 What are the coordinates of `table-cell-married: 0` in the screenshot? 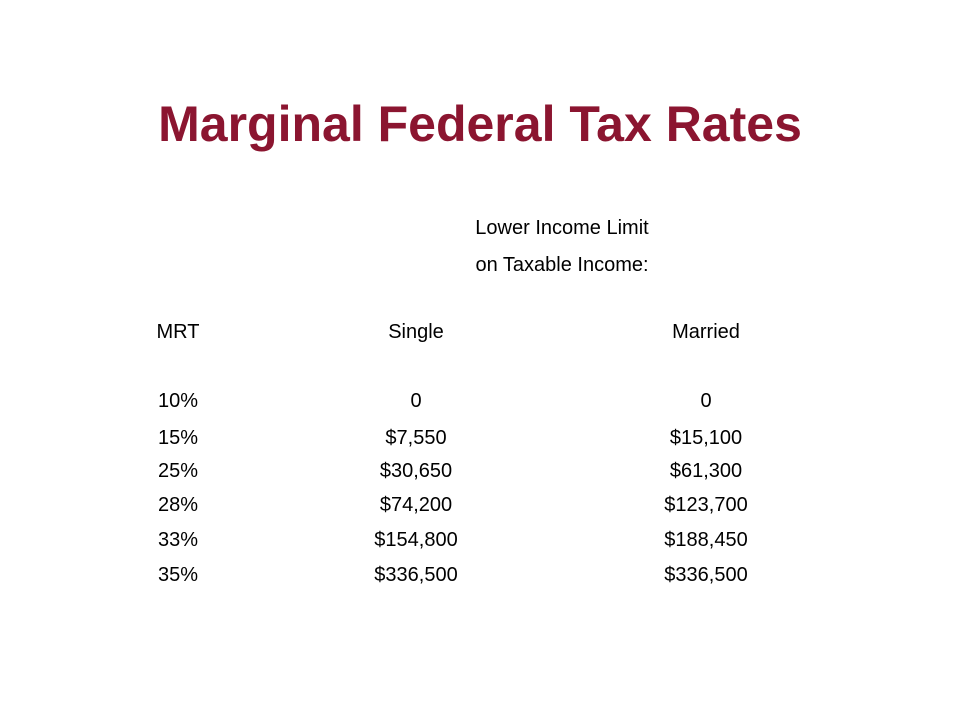 It's located at (706, 401).